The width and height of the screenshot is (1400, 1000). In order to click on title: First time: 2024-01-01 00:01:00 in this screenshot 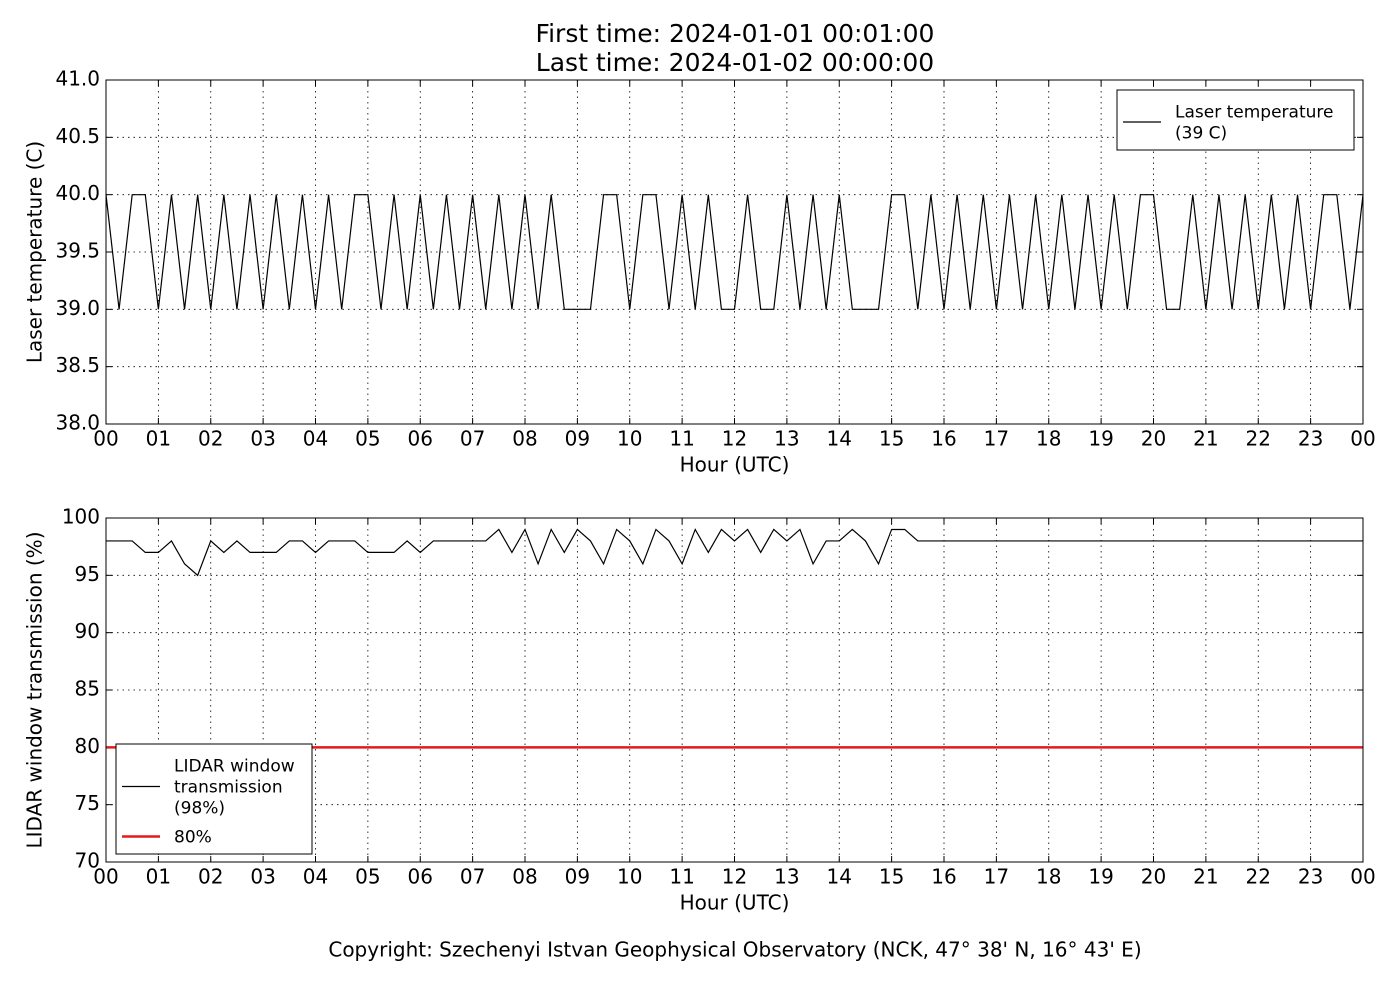, I will do `click(735, 33)`.